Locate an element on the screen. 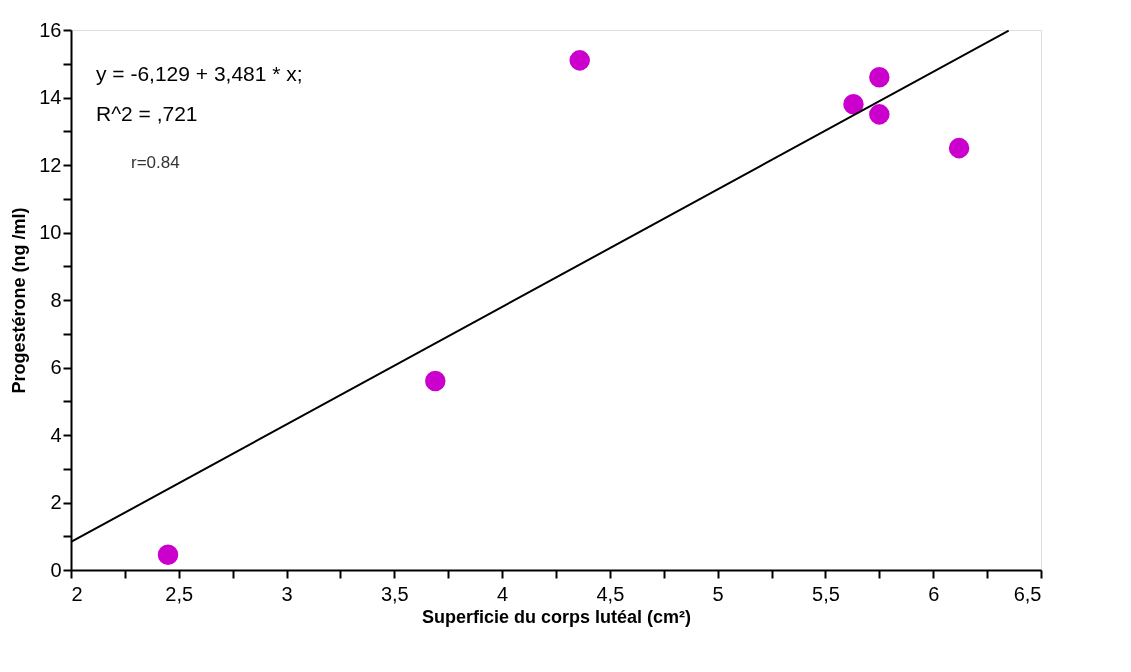 The width and height of the screenshot is (1131, 672). y-tick-label: 12 is located at coordinates (50, 164).